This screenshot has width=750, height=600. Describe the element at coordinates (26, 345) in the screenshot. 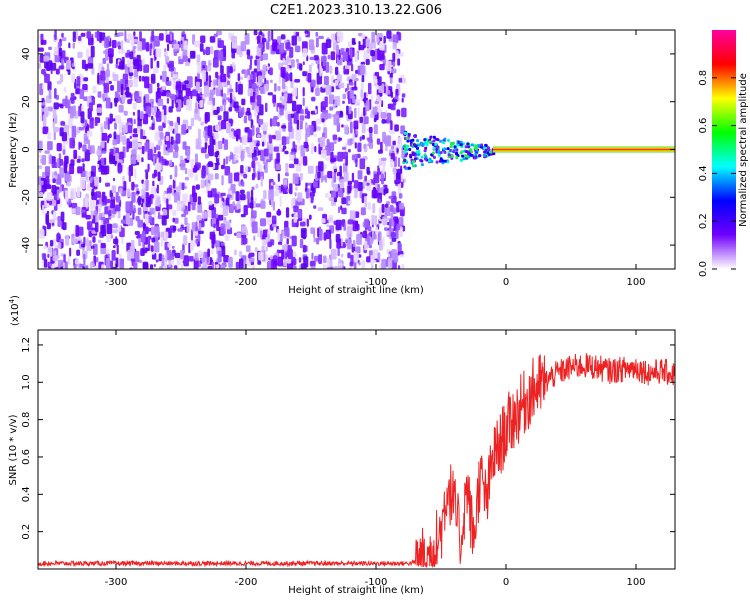

I see `snr-y-tick-label: 1.2` at that location.